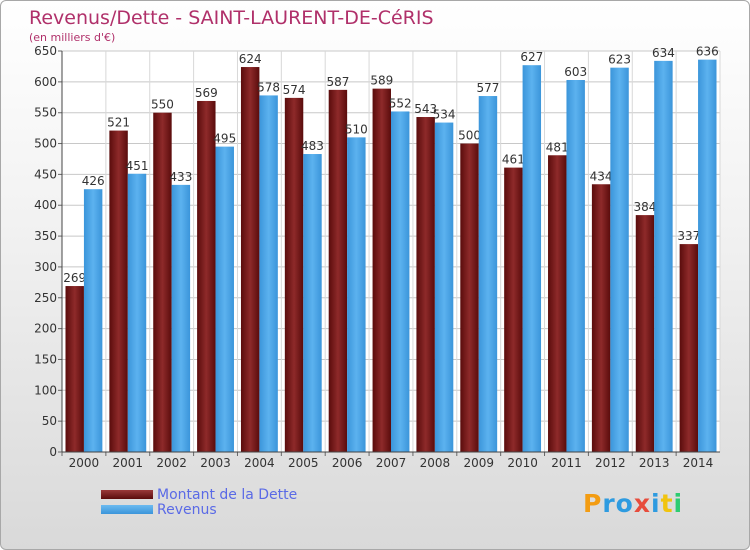 This screenshot has height=550, width=750. Describe the element at coordinates (566, 463) in the screenshot. I see `x-tick-label: 2011` at that location.